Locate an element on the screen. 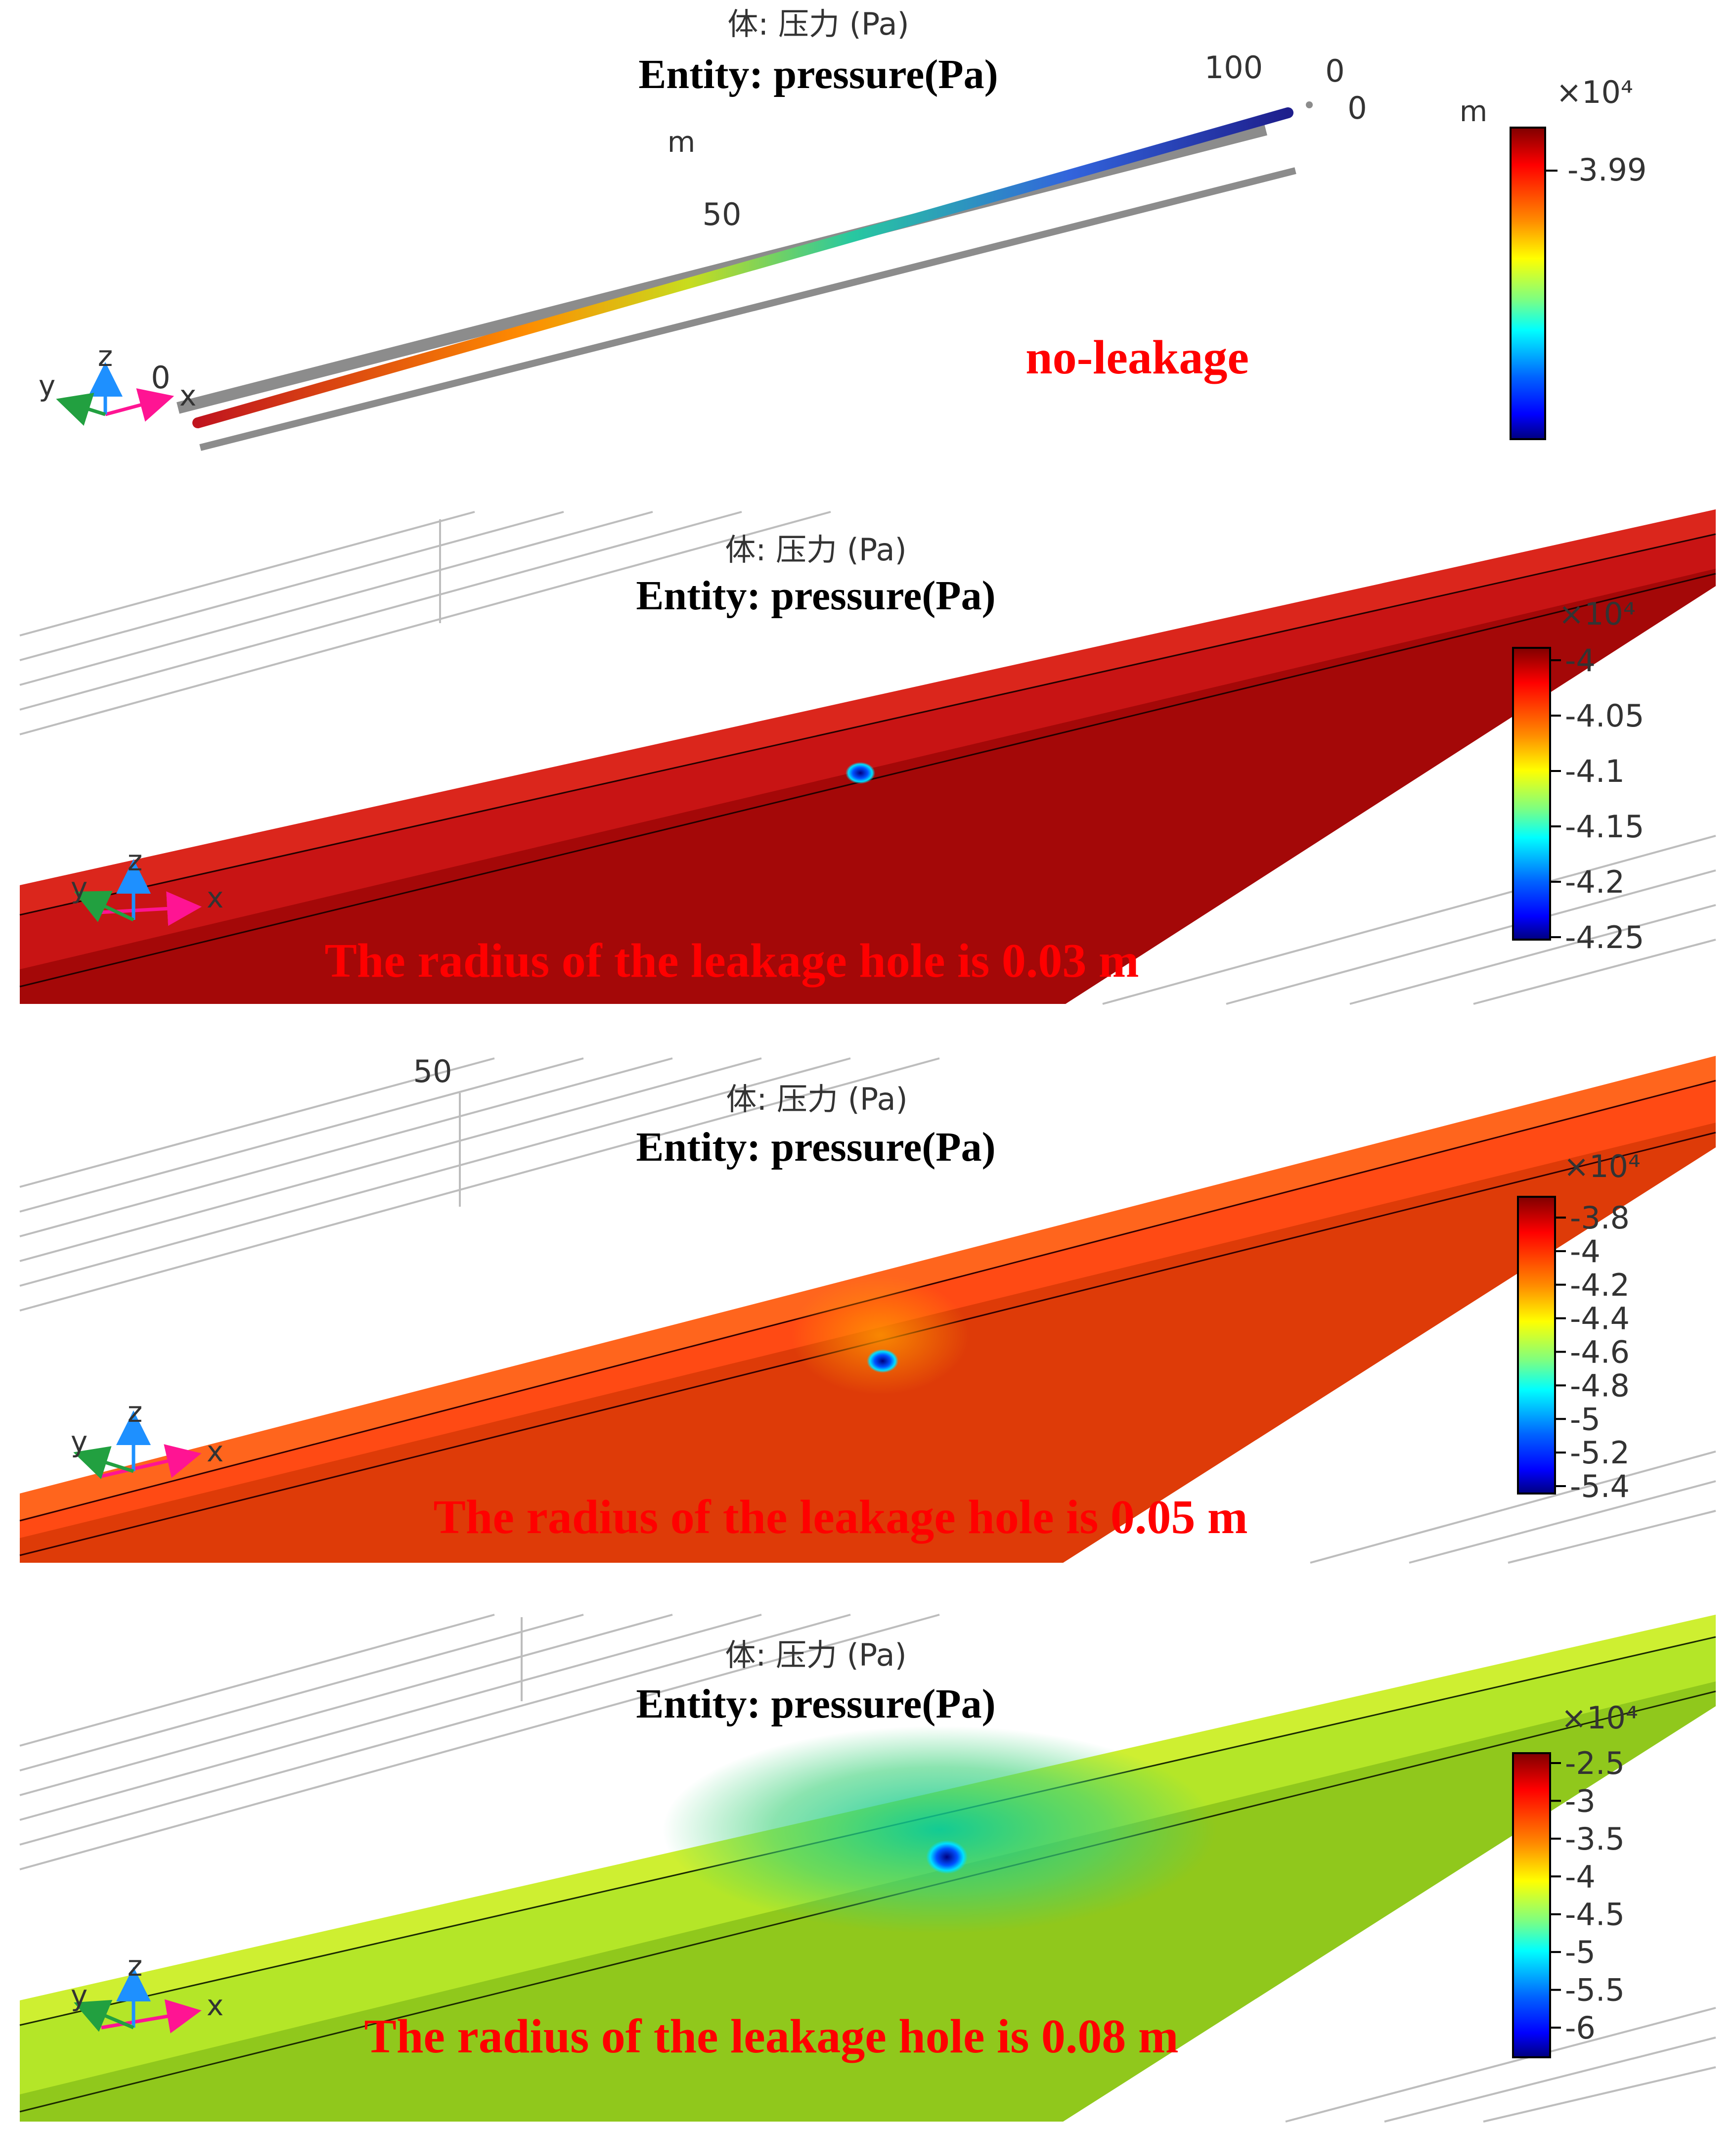  colorbar-tick-label: -6 is located at coordinates (1580, 2028).